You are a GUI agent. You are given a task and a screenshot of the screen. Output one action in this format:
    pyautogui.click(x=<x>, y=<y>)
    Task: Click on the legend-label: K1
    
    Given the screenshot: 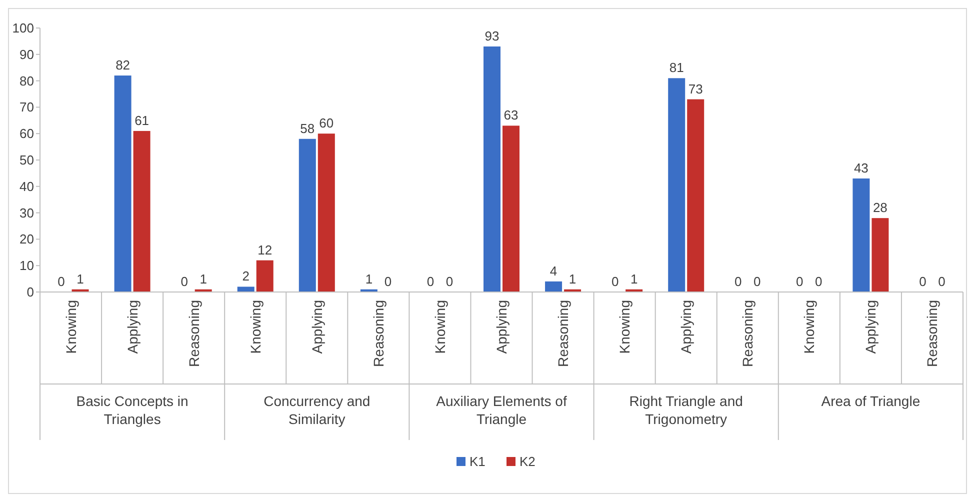 What is the action you would take?
    pyautogui.click(x=478, y=461)
    